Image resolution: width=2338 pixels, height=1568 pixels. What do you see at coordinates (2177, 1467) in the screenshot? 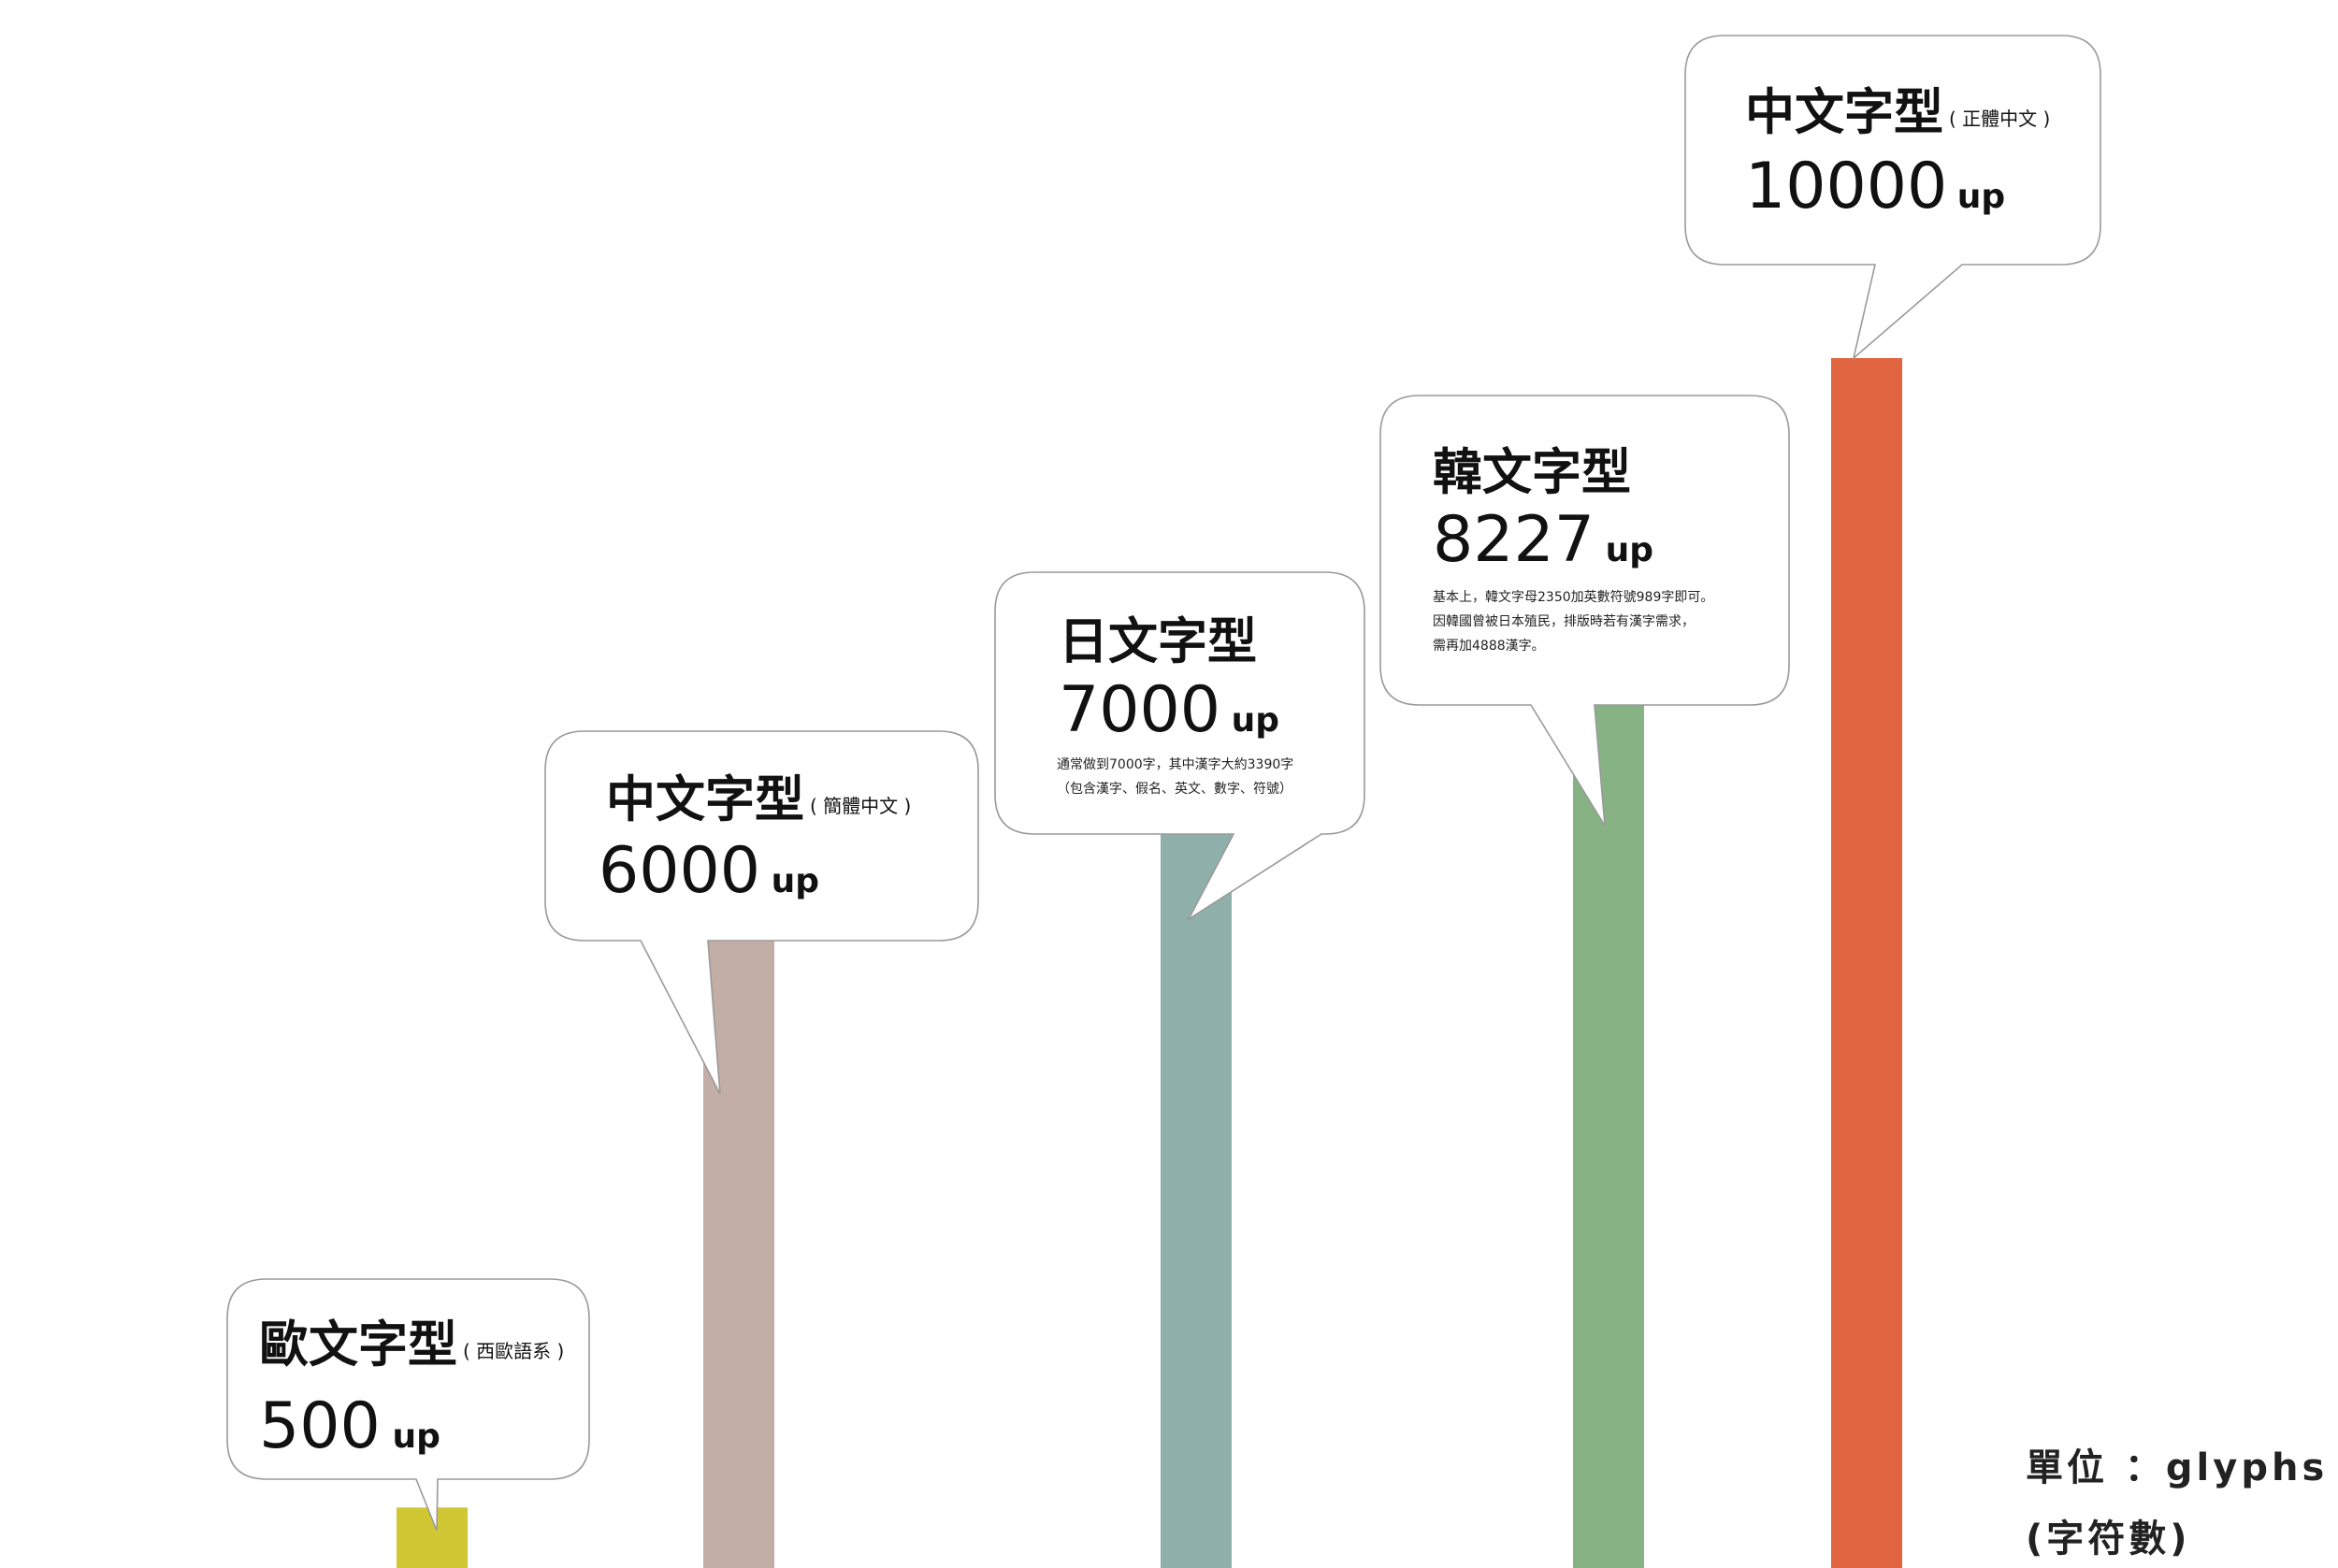
I see `unit-label-line: 單位 ：glyphs` at bounding box center [2177, 1467].